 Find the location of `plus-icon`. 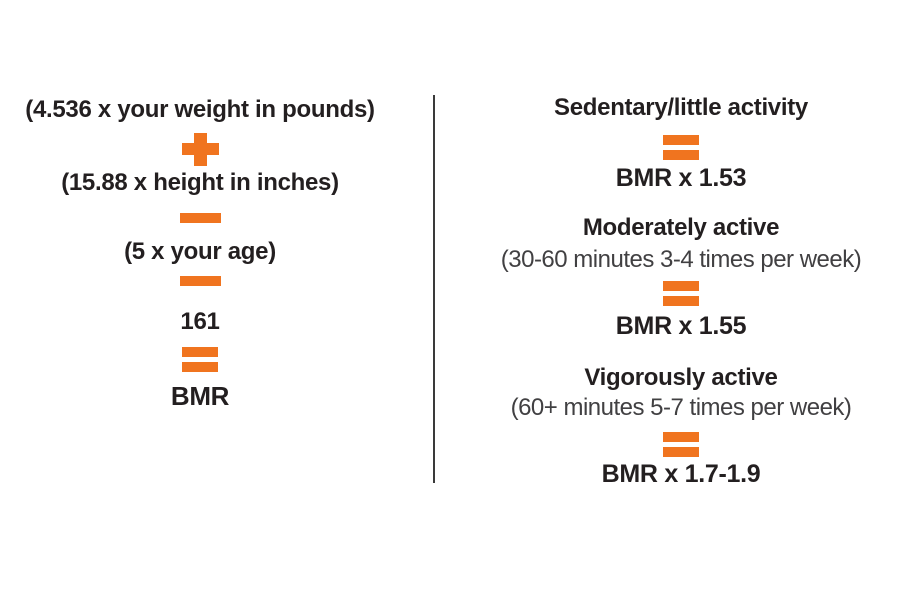

plus-icon is located at coordinates (200, 149).